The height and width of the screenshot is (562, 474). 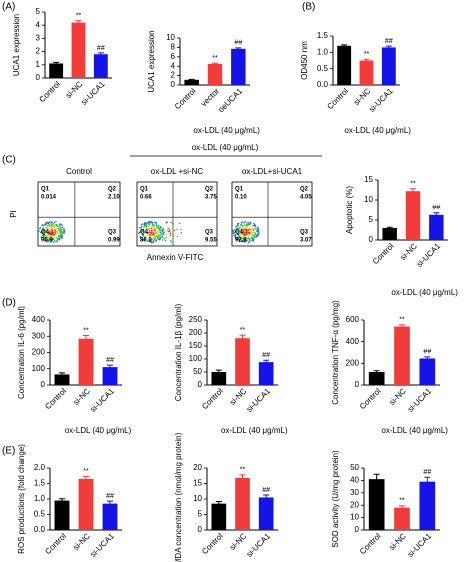 I want to click on y-tick-label: 10, so click(x=197, y=498).